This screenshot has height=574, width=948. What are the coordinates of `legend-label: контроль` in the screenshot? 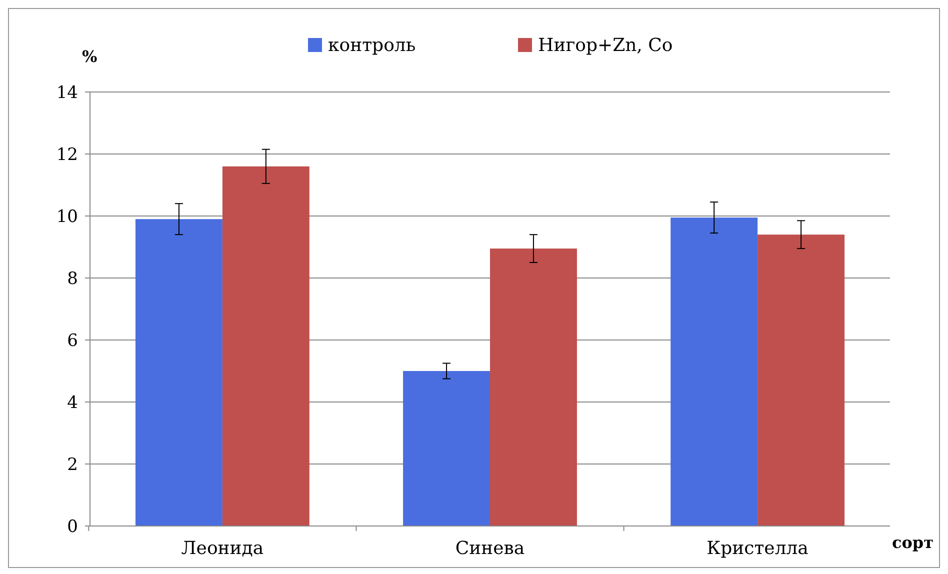 It's located at (372, 45).